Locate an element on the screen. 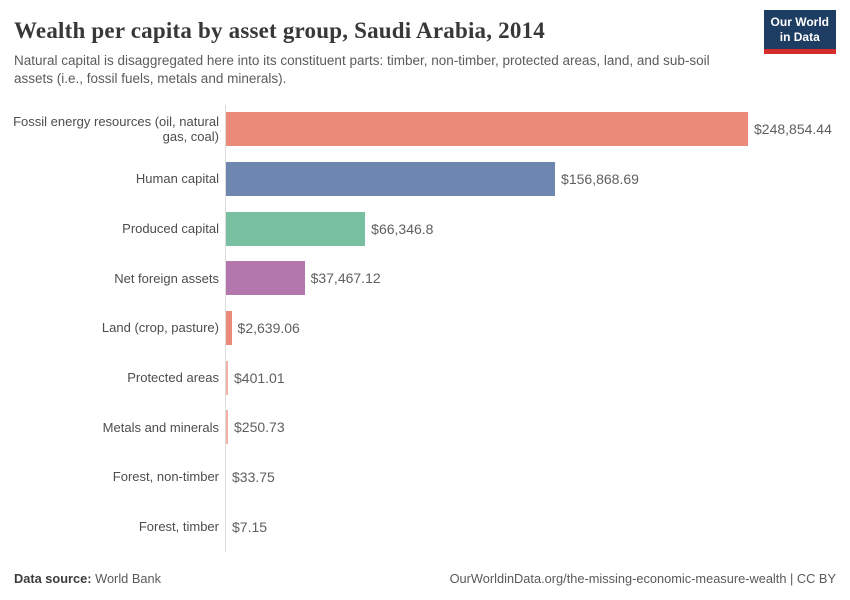 The width and height of the screenshot is (850, 600). bar-row: Protected areas $401.01 is located at coordinates (425, 378).